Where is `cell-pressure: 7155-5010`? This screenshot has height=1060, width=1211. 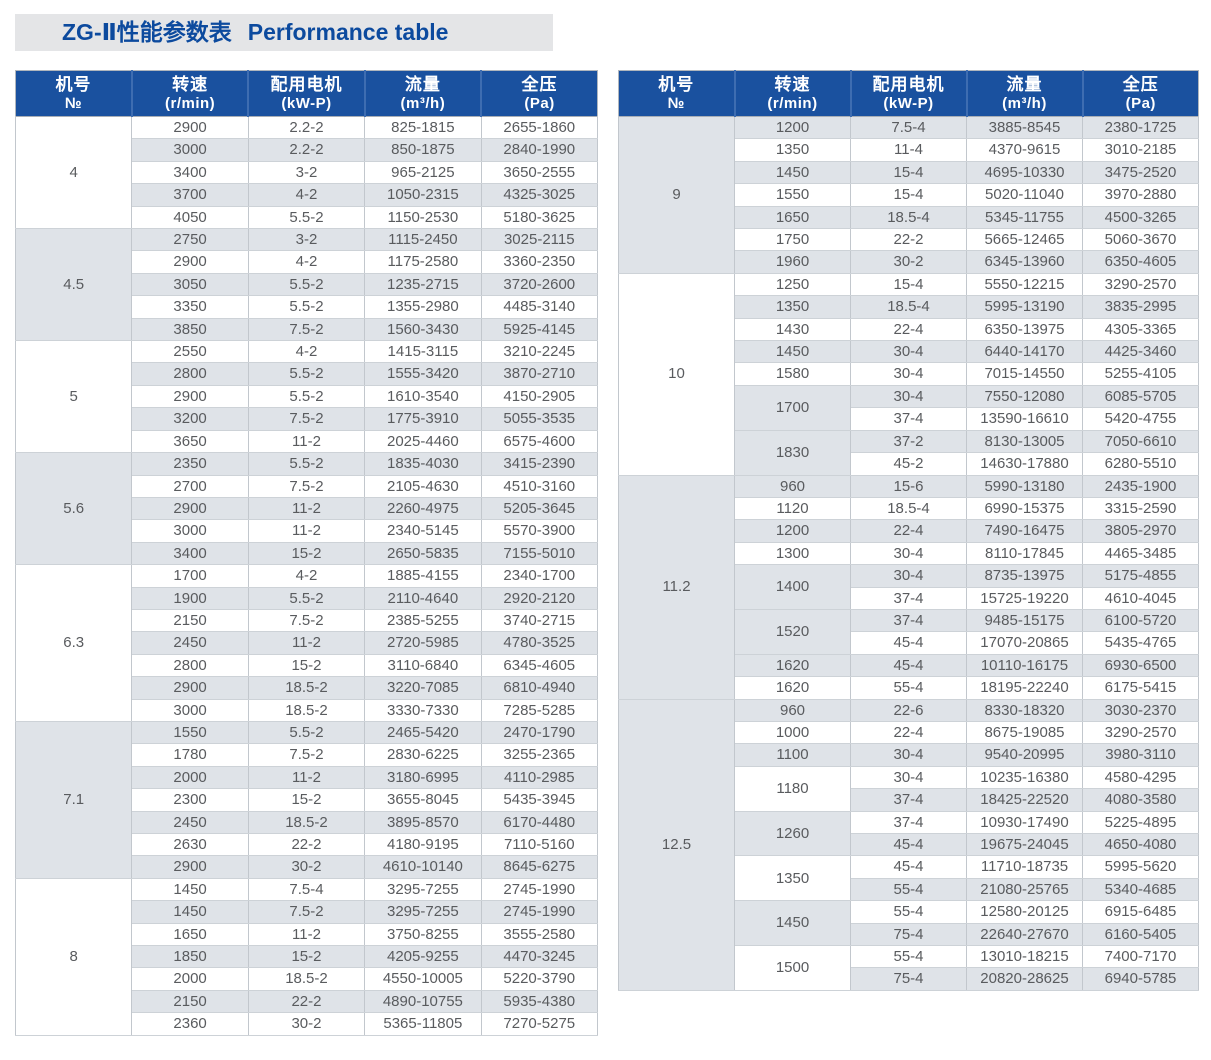
cell-pressure: 7155-5010 is located at coordinates (539, 553).